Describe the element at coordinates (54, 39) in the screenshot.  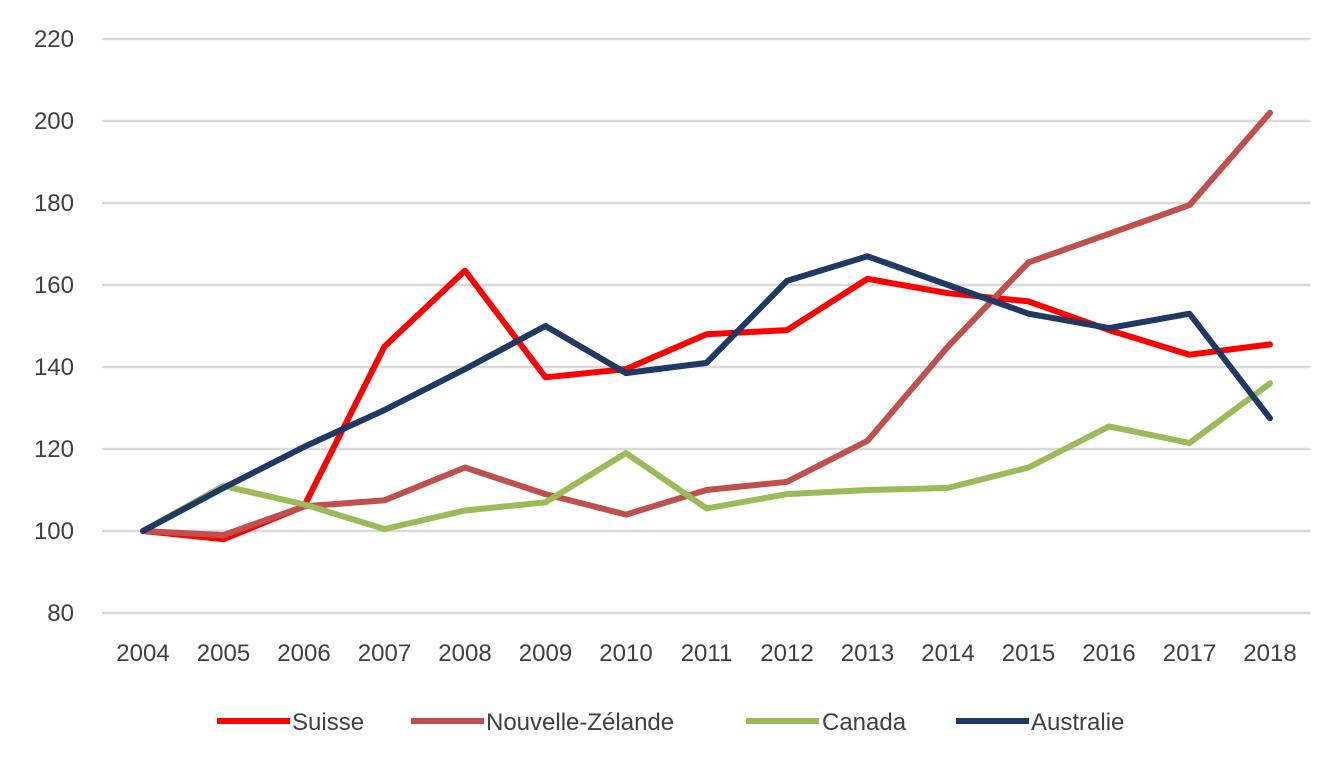
I see `y-tick-label: 220` at that location.